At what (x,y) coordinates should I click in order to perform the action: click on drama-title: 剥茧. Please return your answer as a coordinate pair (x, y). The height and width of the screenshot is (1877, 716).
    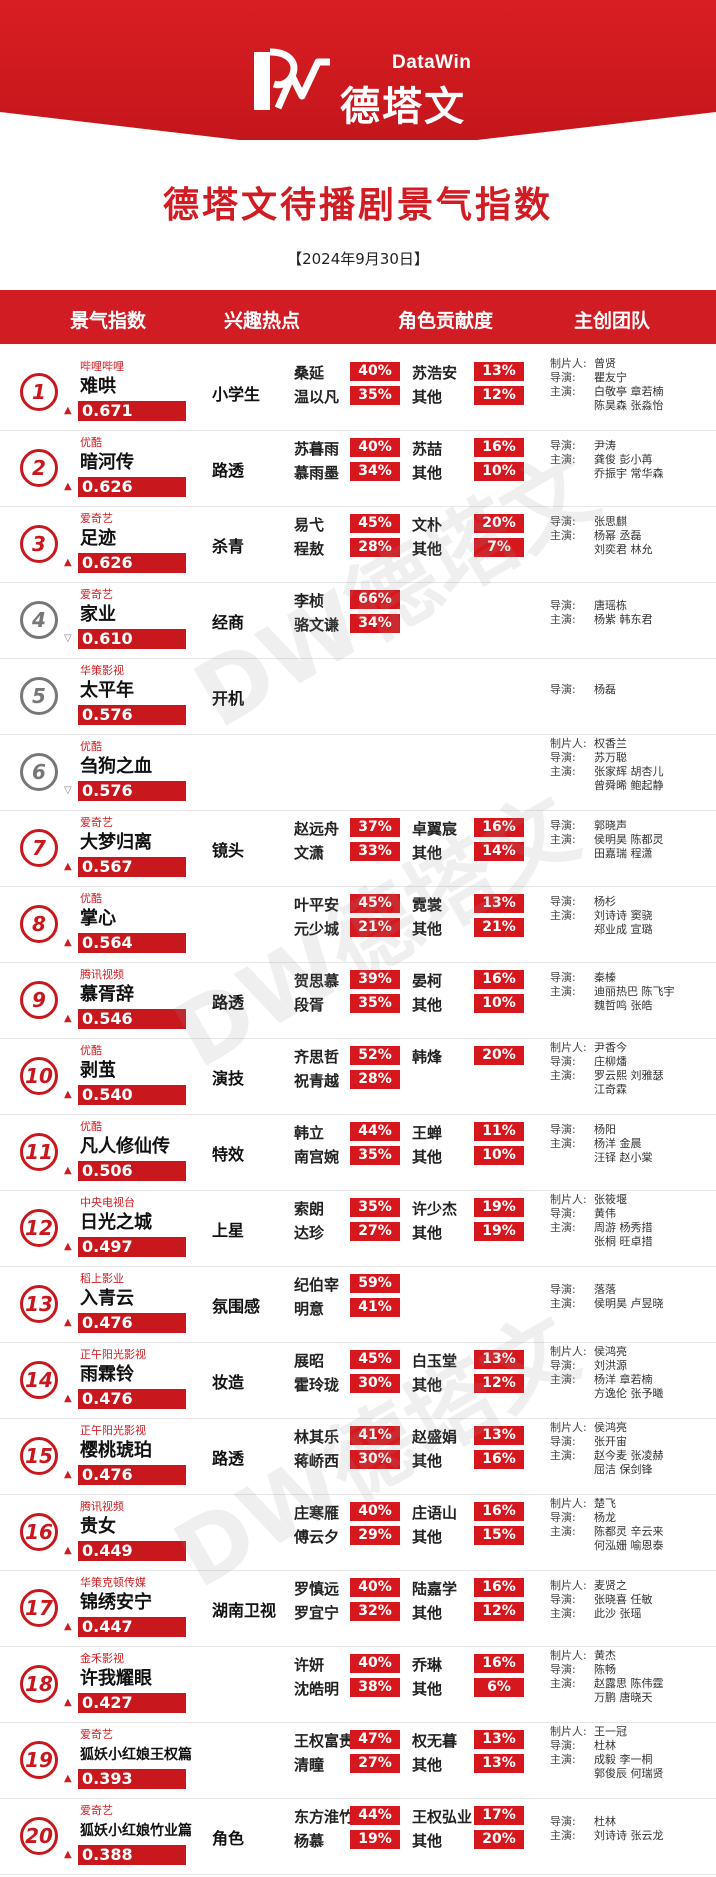
    Looking at the image, I should click on (98, 1070).